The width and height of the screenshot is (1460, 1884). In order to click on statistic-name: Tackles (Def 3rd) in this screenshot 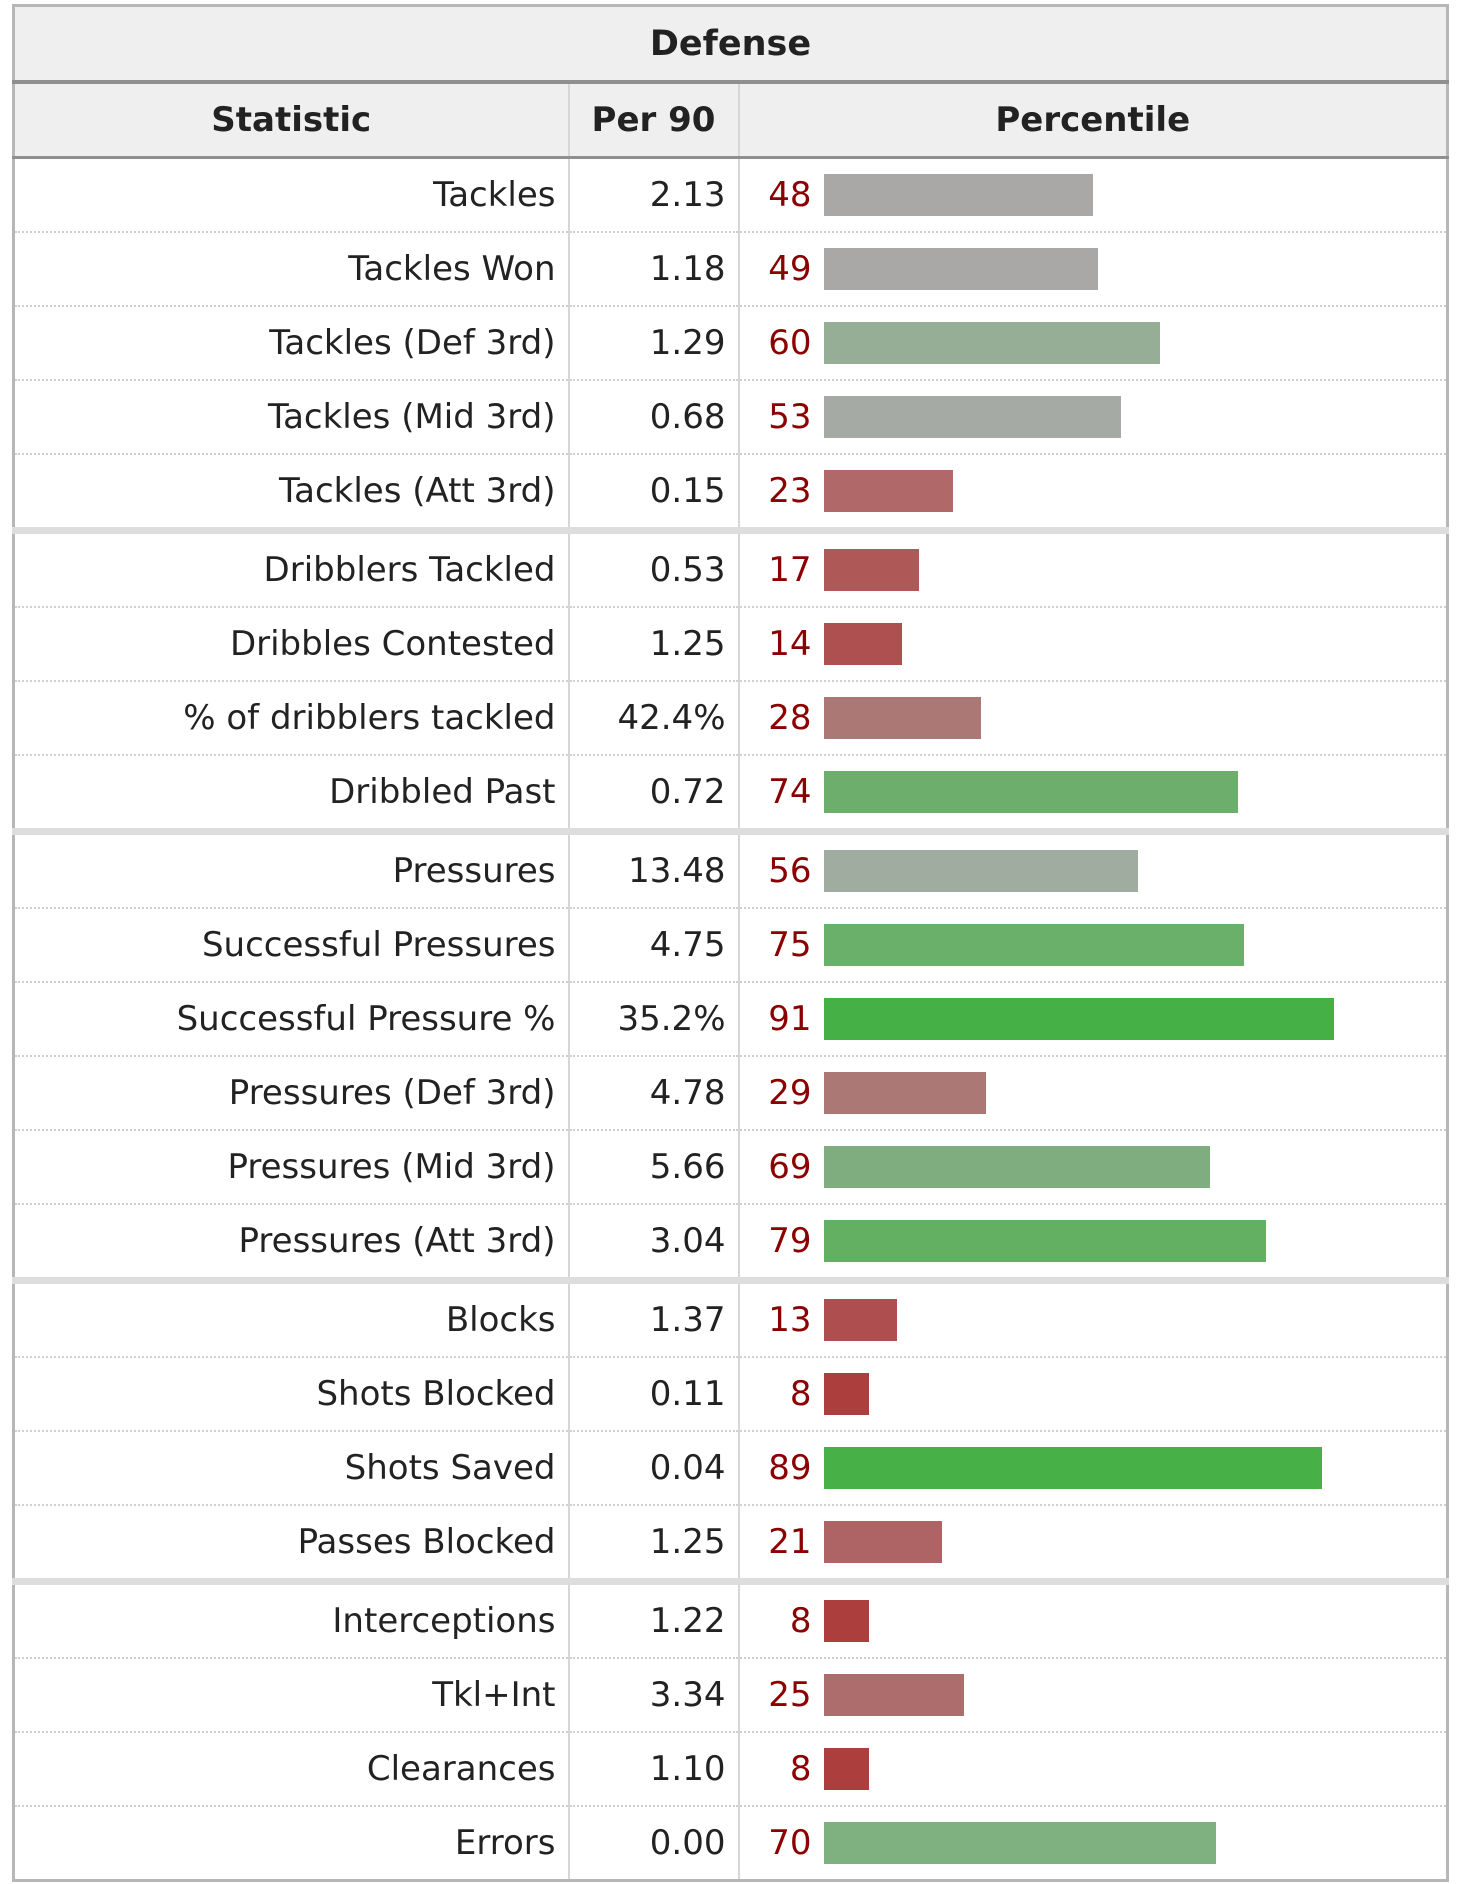, I will do `click(291, 343)`.